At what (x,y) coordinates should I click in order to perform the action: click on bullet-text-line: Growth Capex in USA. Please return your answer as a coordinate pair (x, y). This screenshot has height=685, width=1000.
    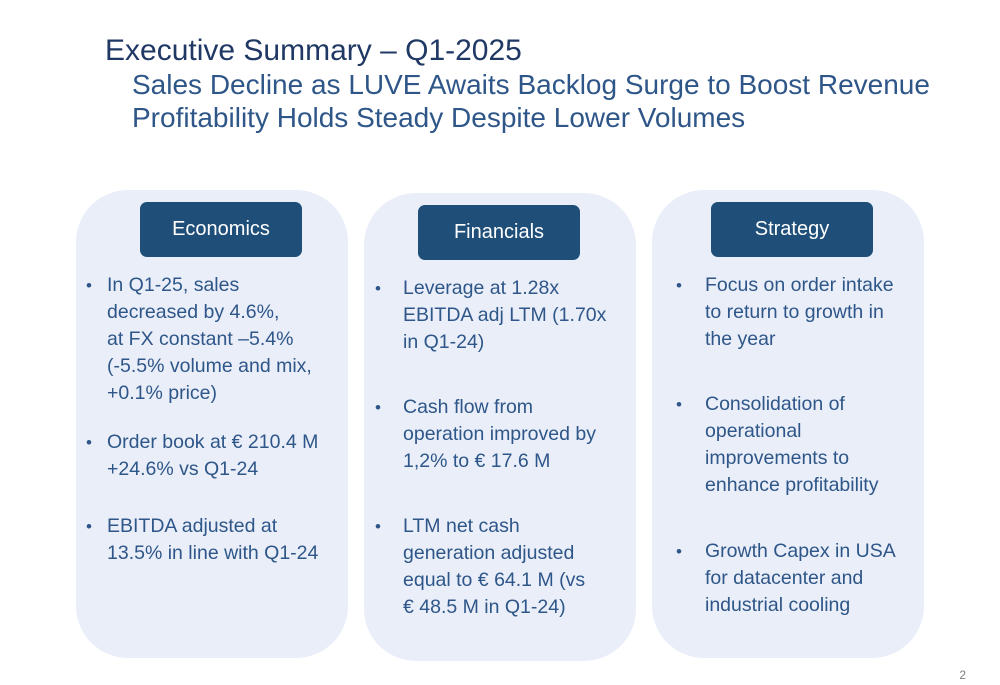
    Looking at the image, I should click on (800, 551).